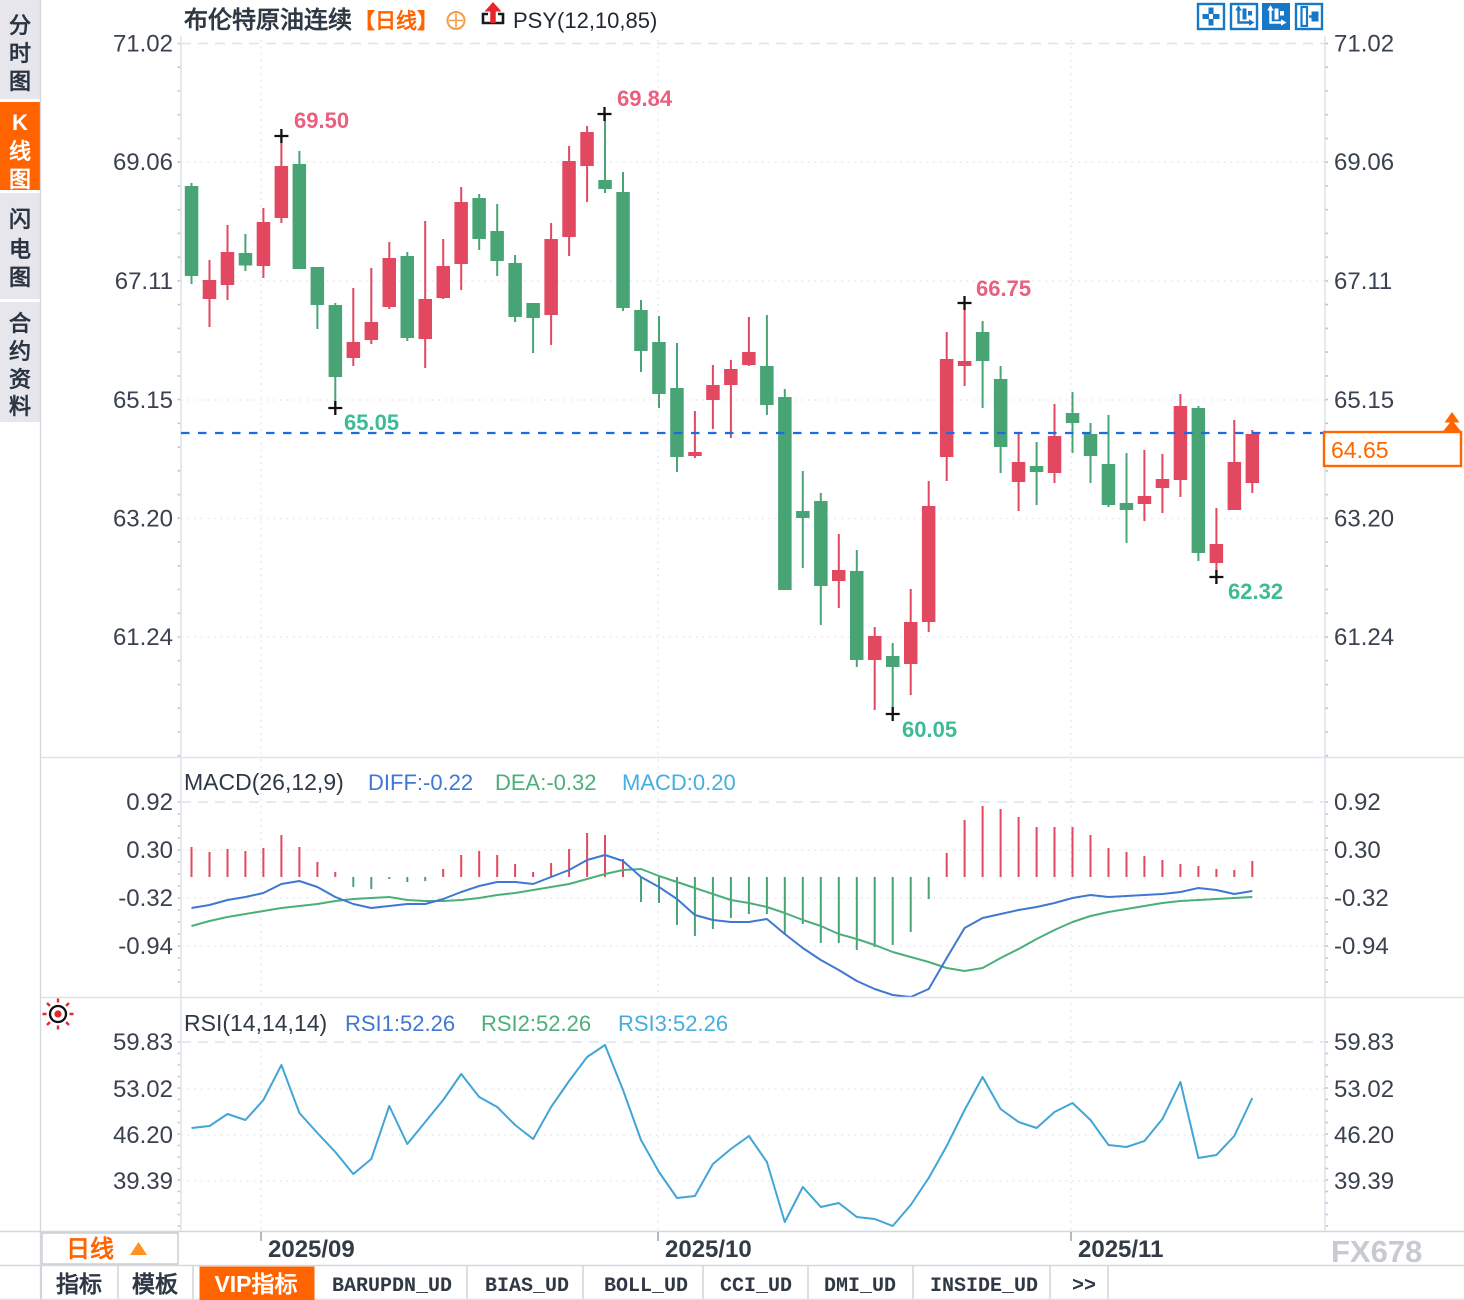 This screenshot has width=1464, height=1300. I want to click on svg-text: 【日线】, so click(396, 21).